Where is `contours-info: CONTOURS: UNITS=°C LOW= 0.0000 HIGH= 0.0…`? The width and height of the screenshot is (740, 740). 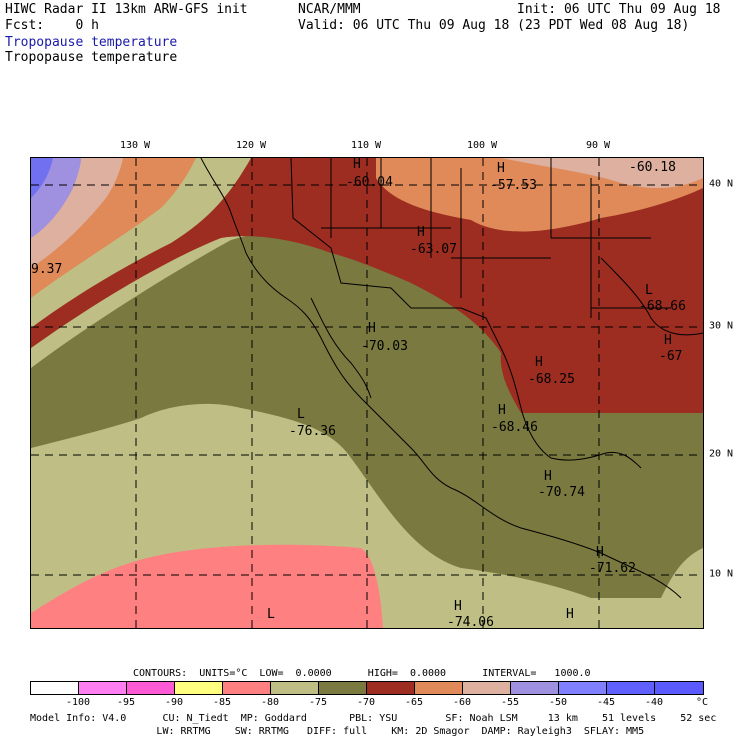 contours-info: CONTOURS: UNITS=°C LOW= 0.0000 HIGH= 0.0… is located at coordinates (362, 673).